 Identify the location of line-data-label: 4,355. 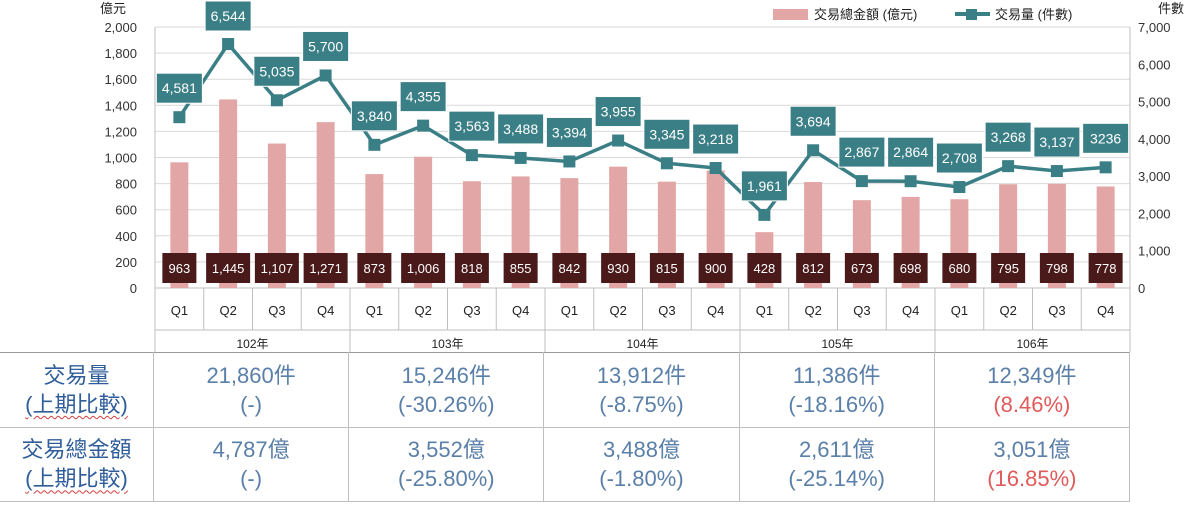
(423, 97).